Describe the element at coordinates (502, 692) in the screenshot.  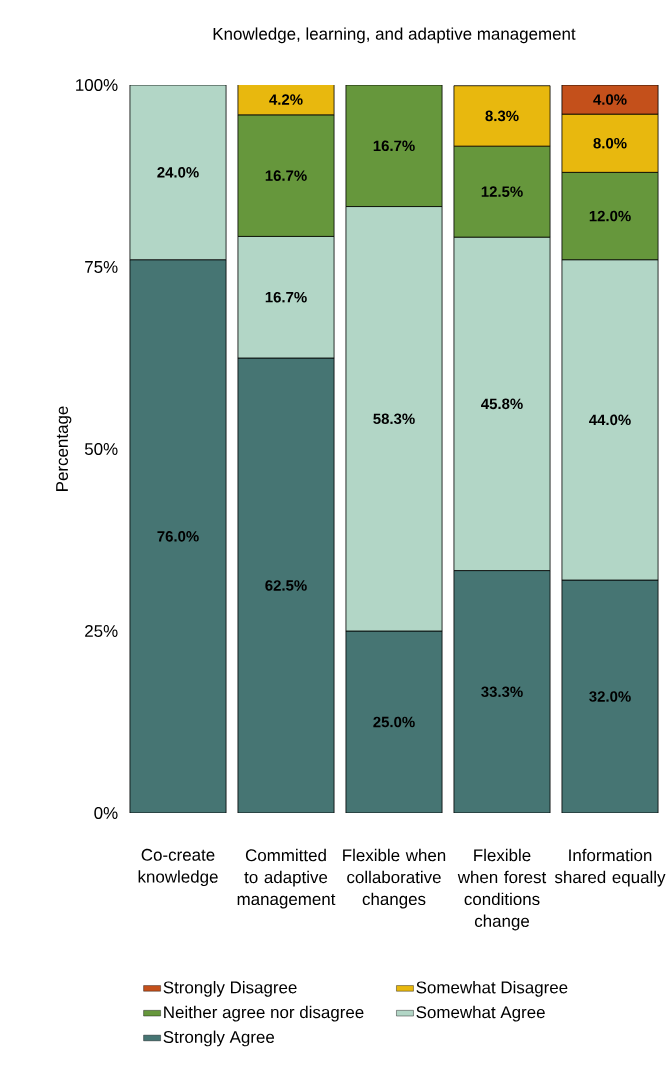
I see `data-label: 33.3%` at that location.